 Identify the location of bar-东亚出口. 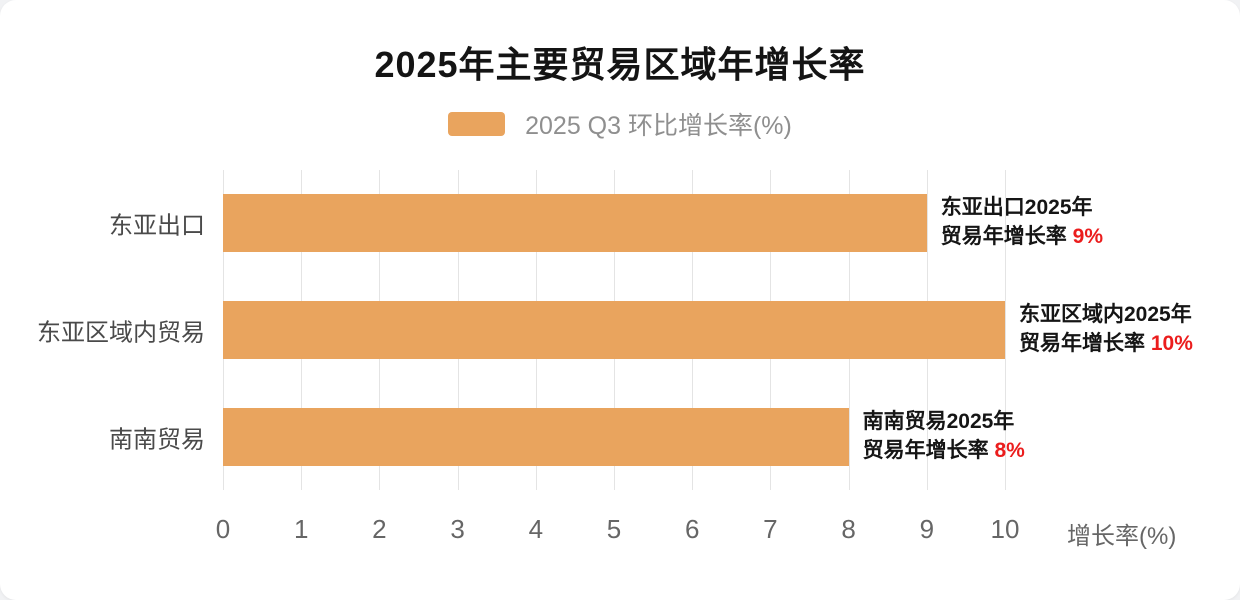
(575, 223).